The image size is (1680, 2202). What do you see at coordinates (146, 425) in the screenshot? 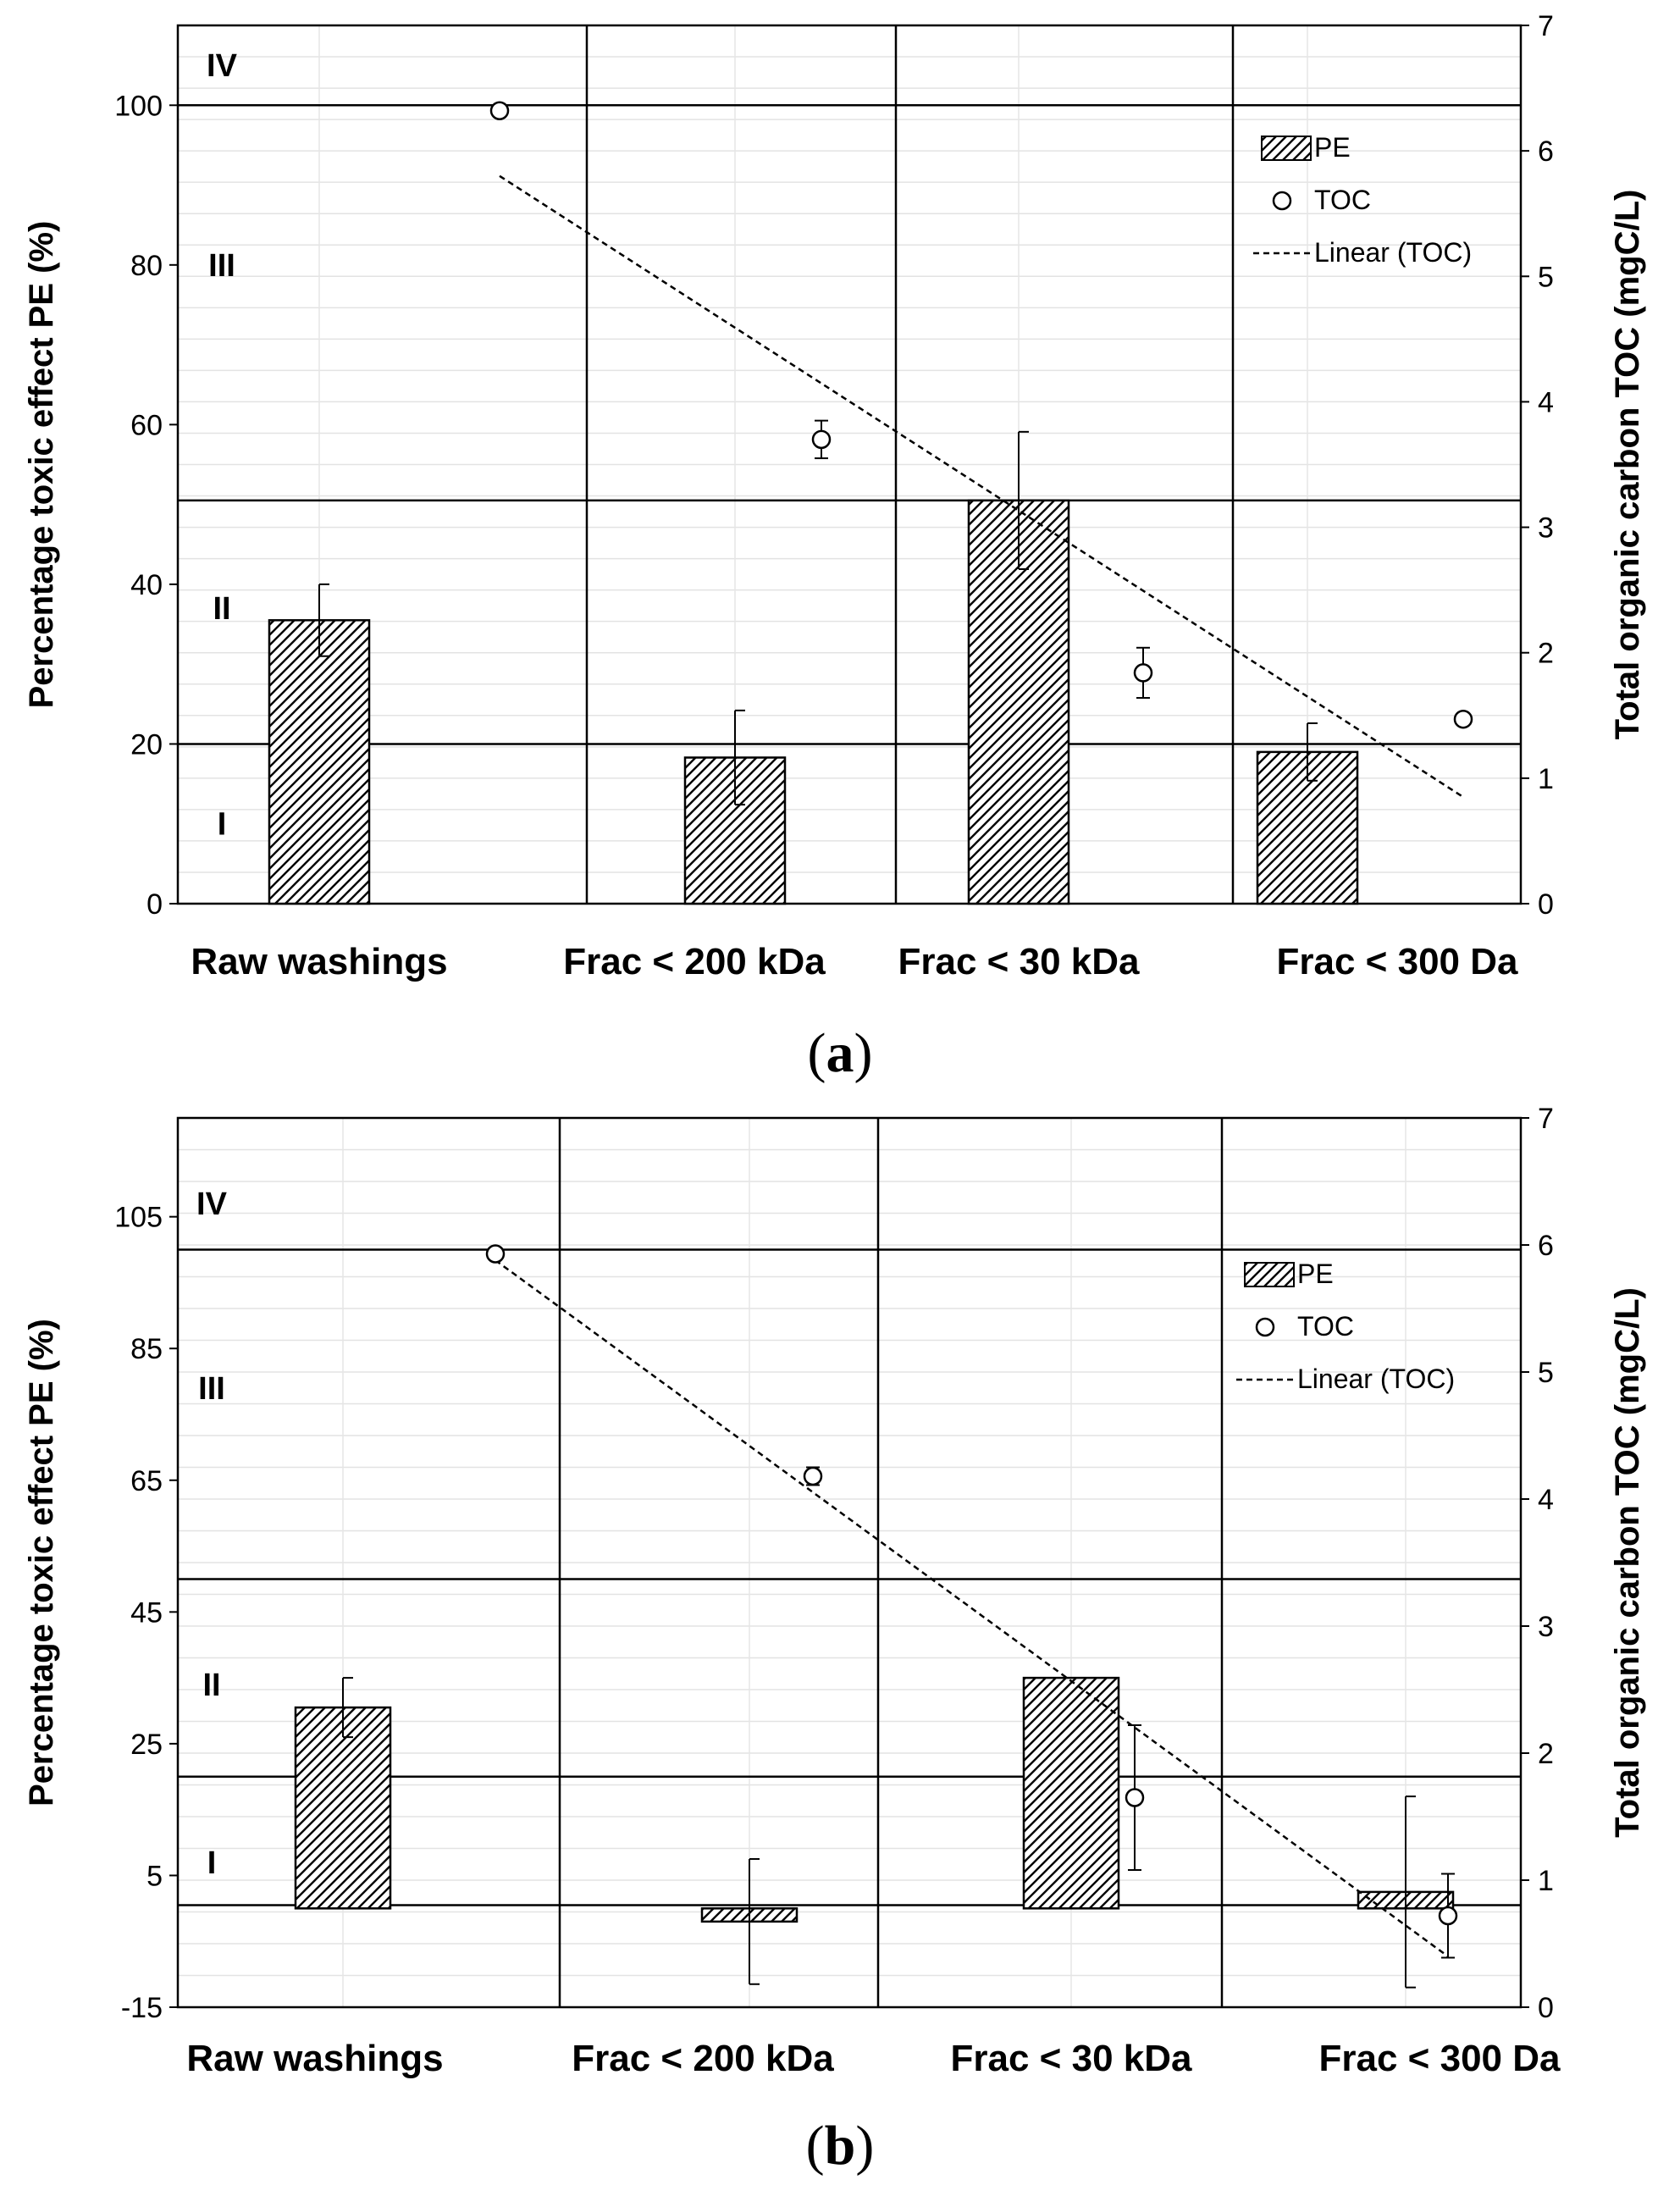
I see `y-tick-label: 60` at bounding box center [146, 425].